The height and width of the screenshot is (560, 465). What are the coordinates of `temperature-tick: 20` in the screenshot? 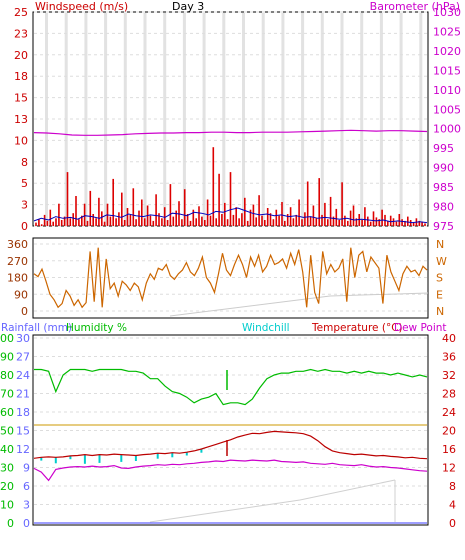 It's located at (449, 431).